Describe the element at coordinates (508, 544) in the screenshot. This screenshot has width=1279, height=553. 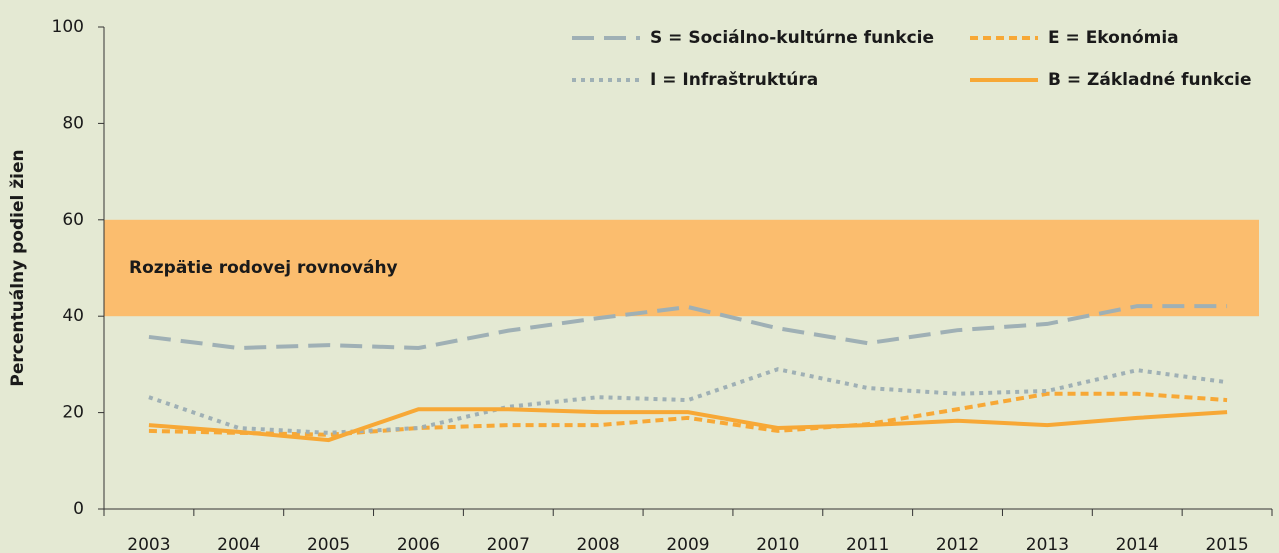
I see `x-tick-label: 2007` at that location.